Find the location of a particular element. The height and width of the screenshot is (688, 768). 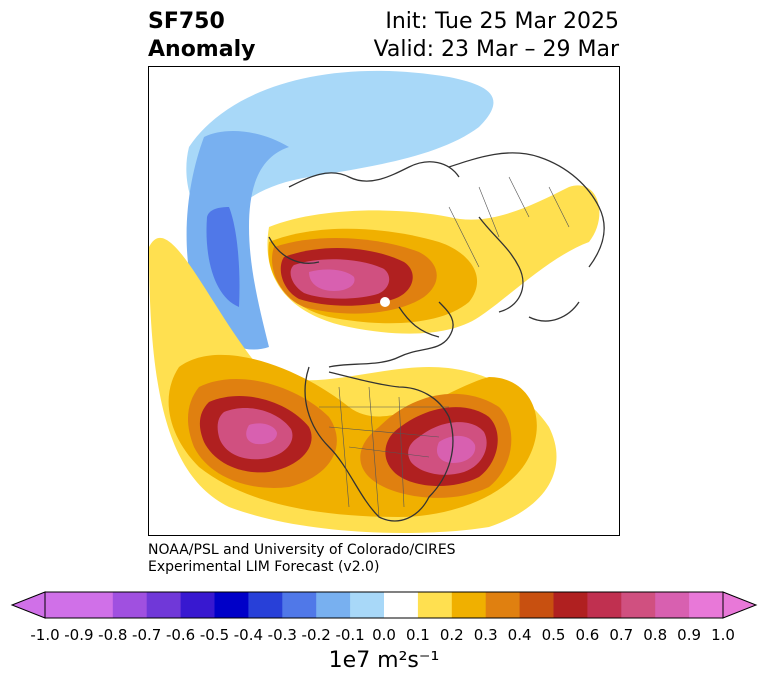

colorbar-tick-label: -0.6 is located at coordinates (180, 635).